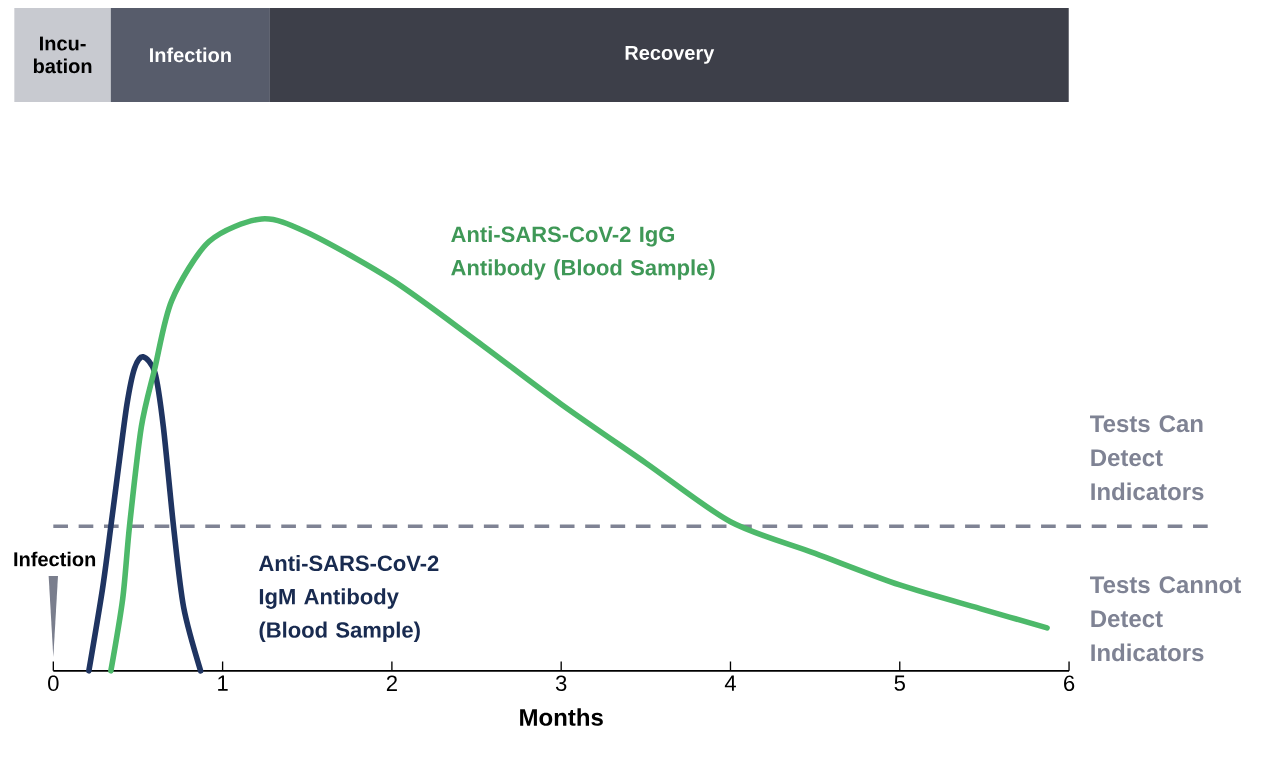  Describe the element at coordinates (899, 683) in the screenshot. I see `x-tick-label: 5` at that location.